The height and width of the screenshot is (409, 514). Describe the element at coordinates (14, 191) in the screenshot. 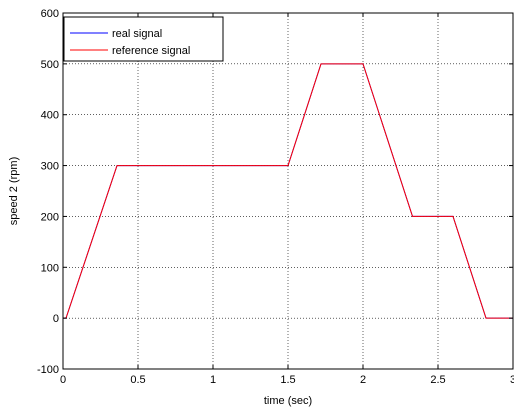

I see `y-axis-title: speed 2 (rpm)` at that location.